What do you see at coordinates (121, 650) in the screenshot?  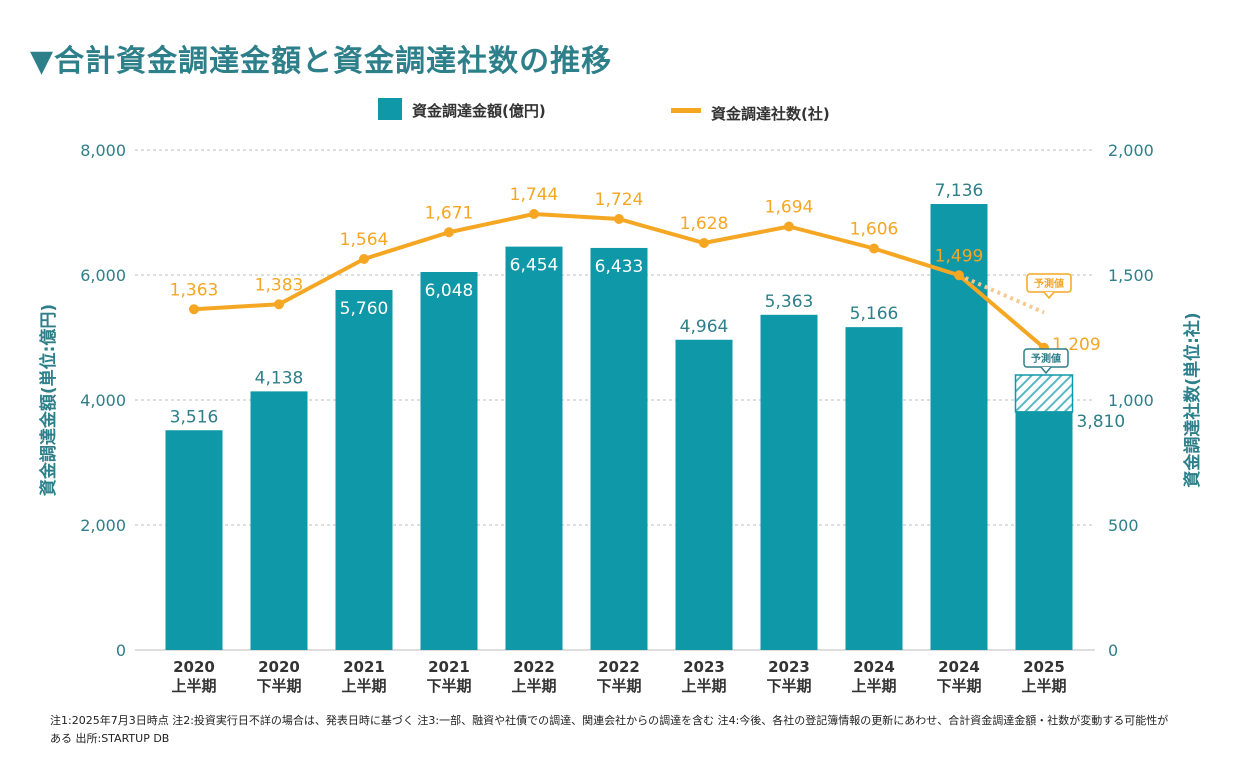 I see `left-tick-label: 0` at bounding box center [121, 650].